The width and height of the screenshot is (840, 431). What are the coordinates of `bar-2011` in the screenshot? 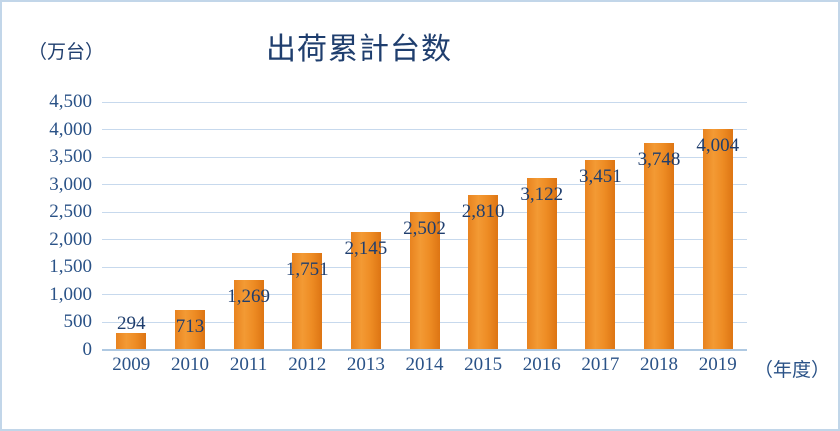 It's located at (248, 314).